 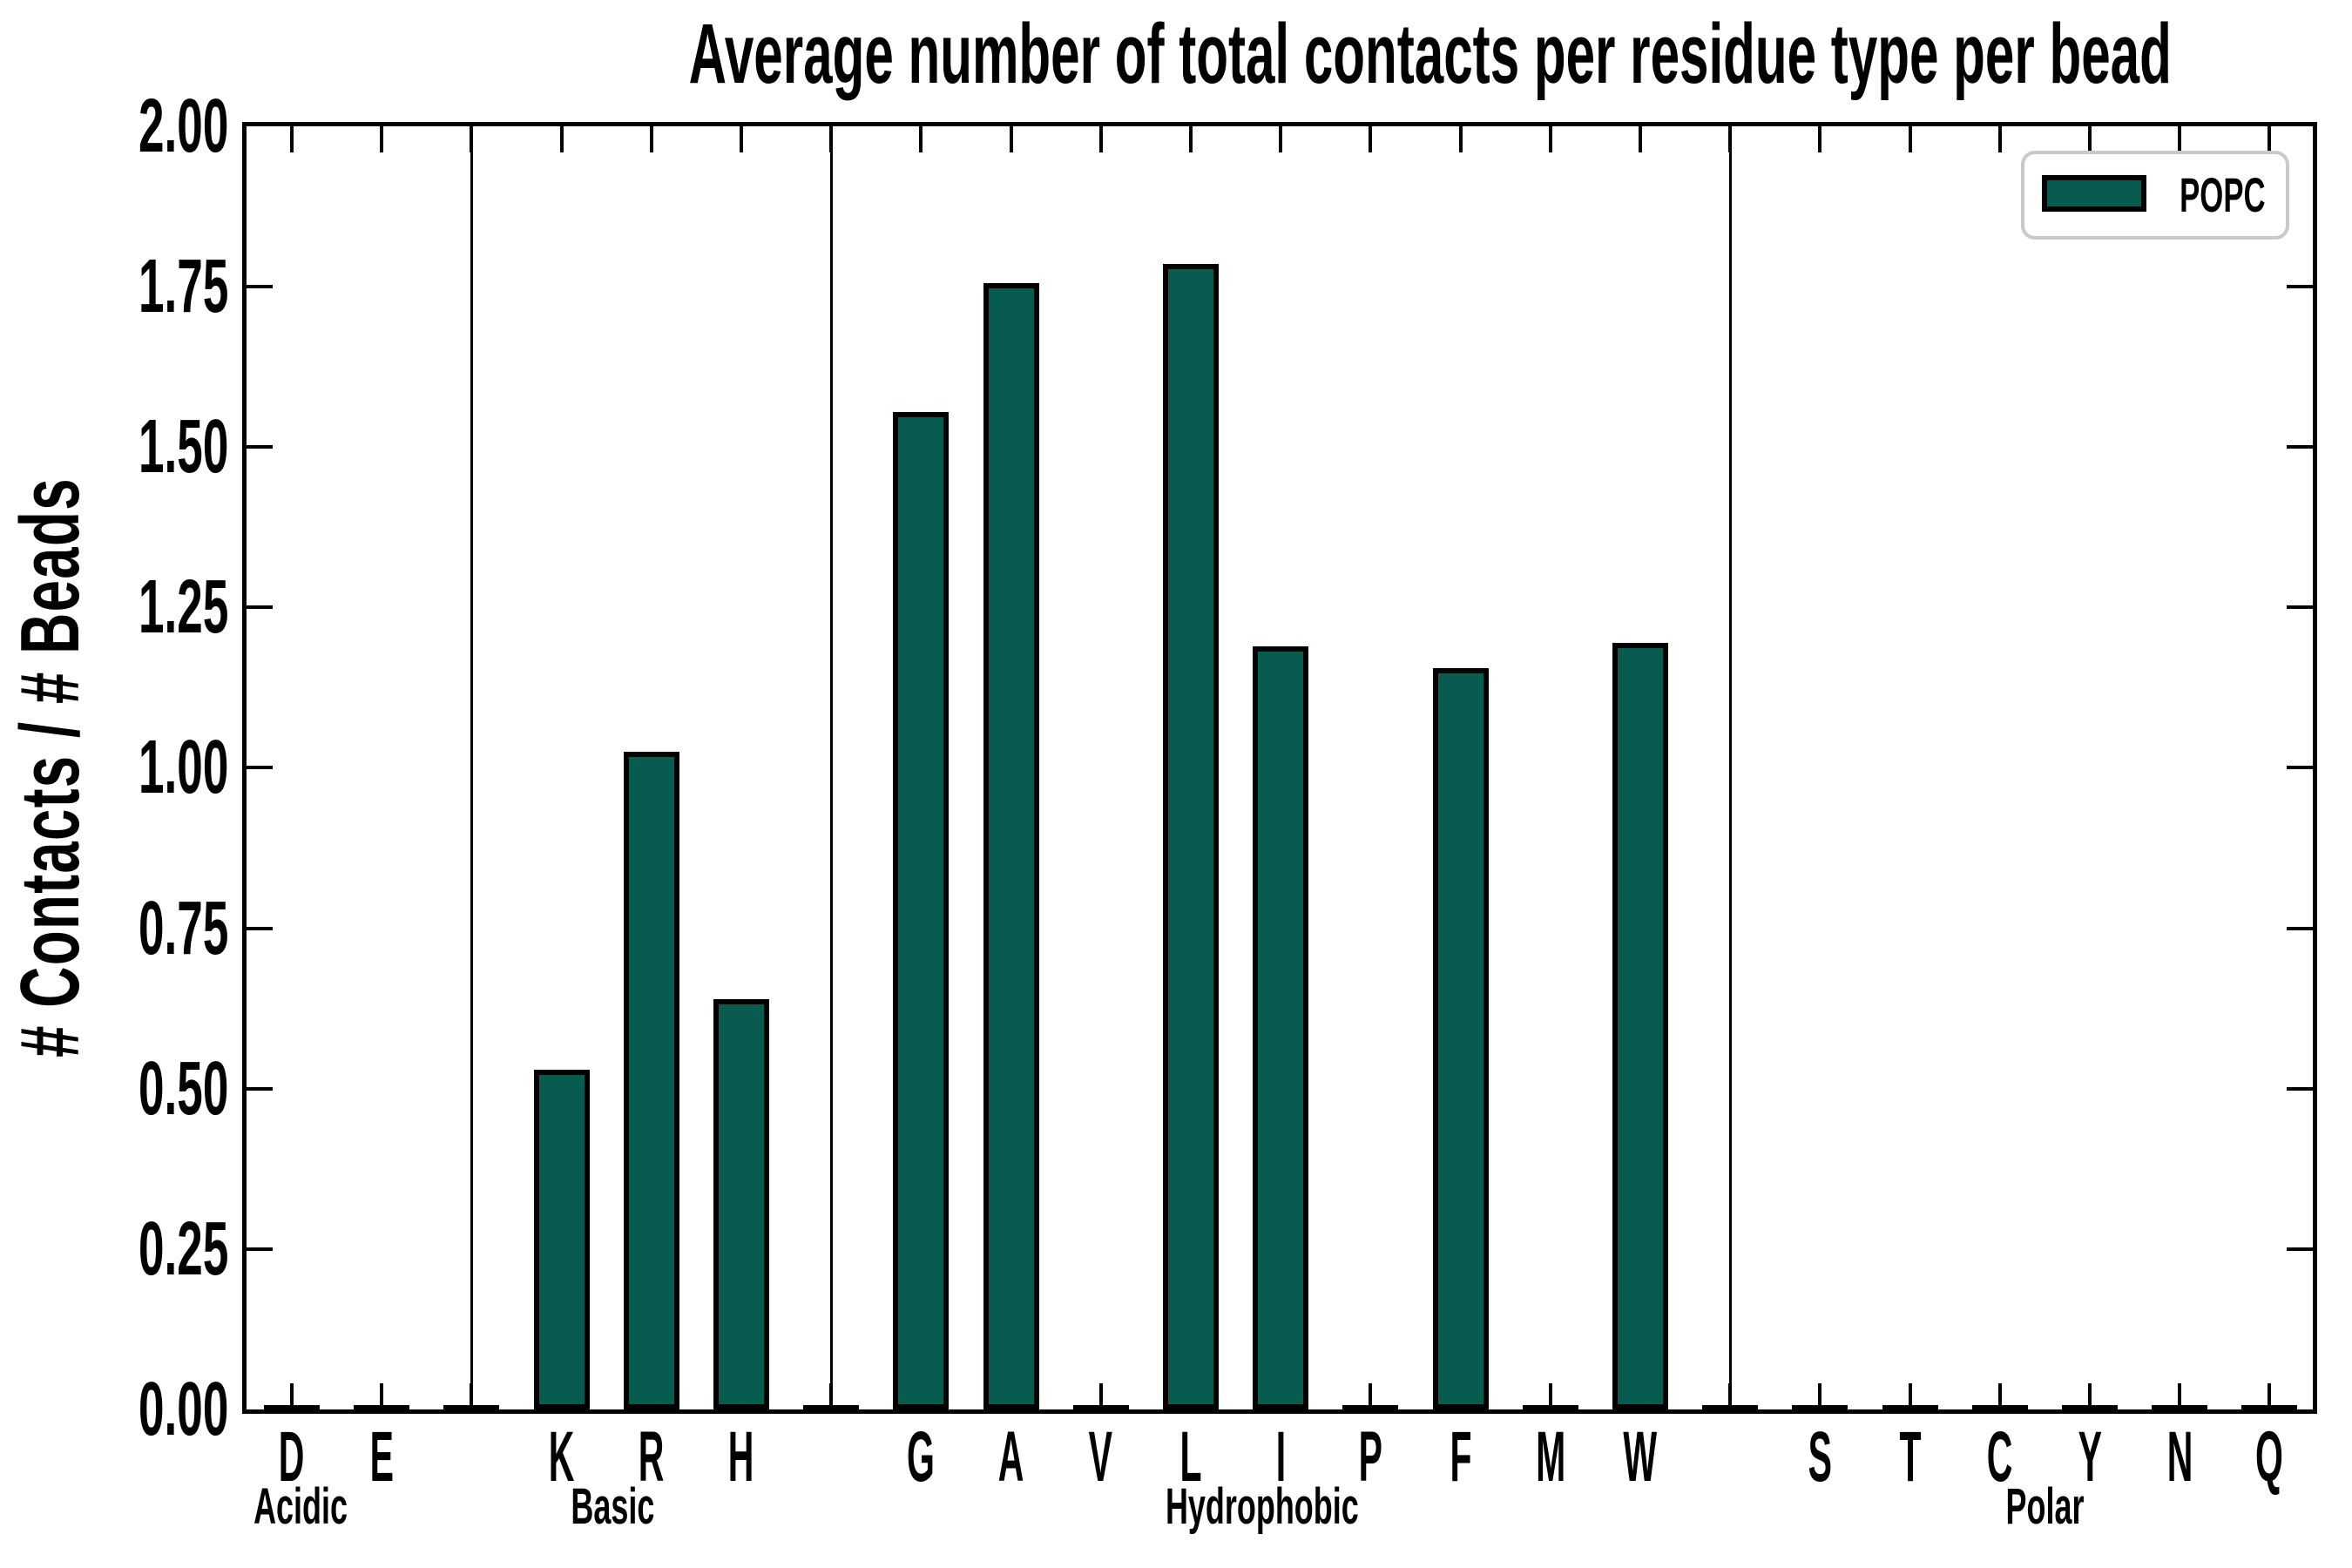 I want to click on y-tick-label-text: 0.50, so click(x=183, y=1088).